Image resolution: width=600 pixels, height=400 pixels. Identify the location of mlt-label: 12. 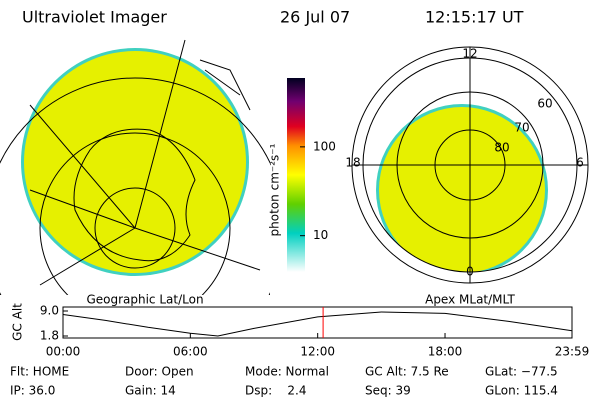
(469, 54).